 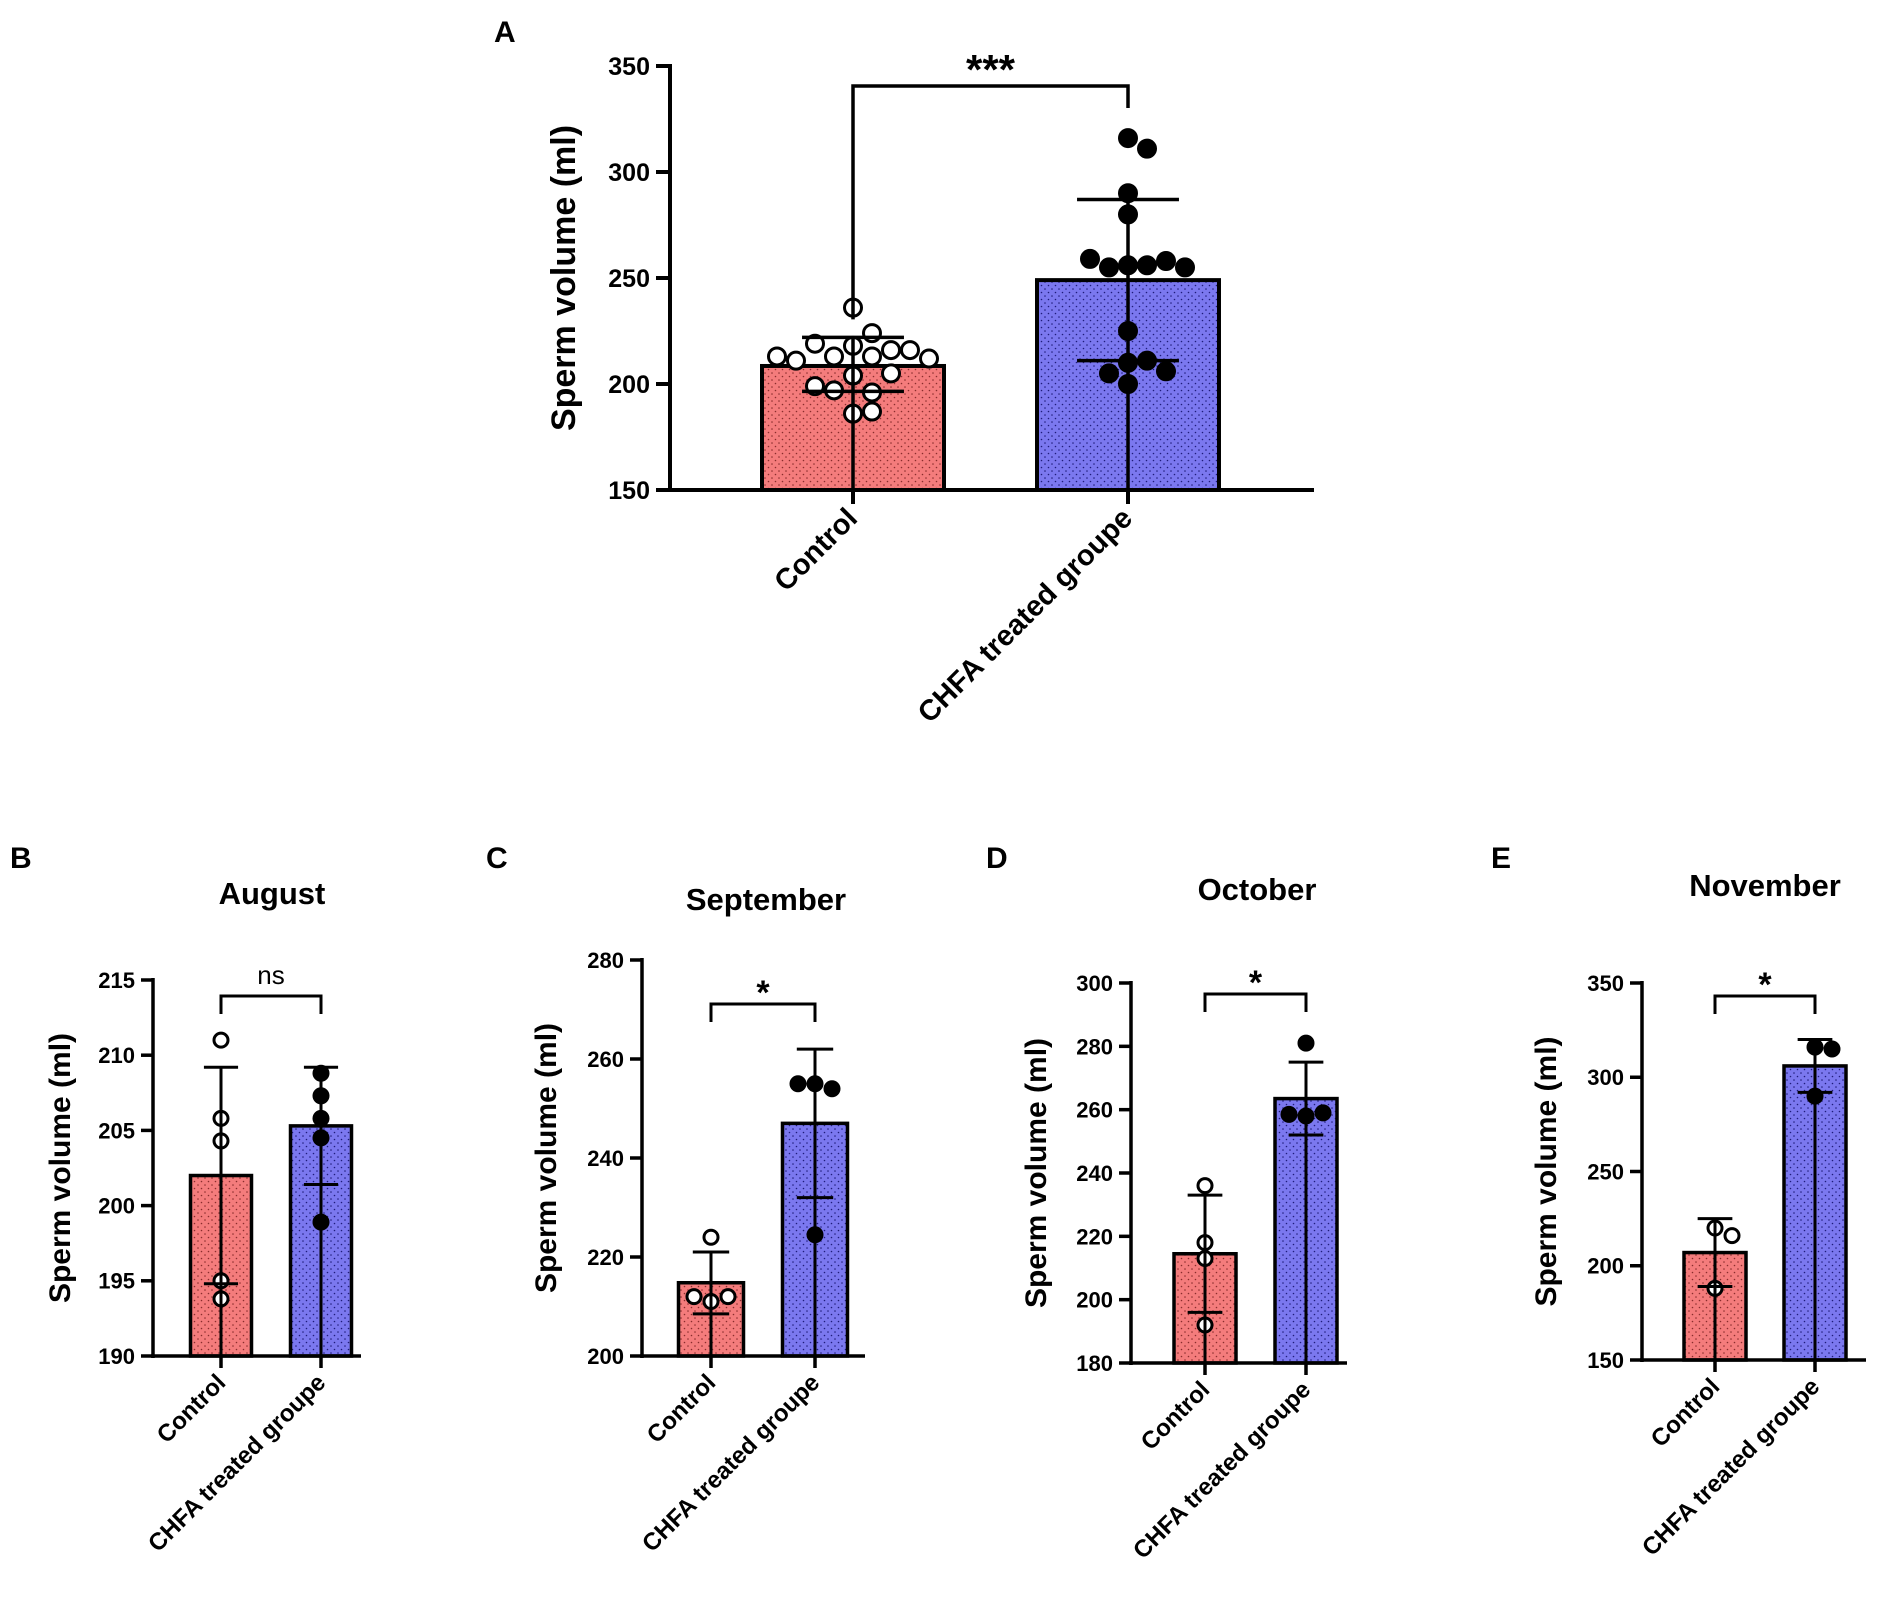 I want to click on panel-letter: E, so click(x=1501, y=858).